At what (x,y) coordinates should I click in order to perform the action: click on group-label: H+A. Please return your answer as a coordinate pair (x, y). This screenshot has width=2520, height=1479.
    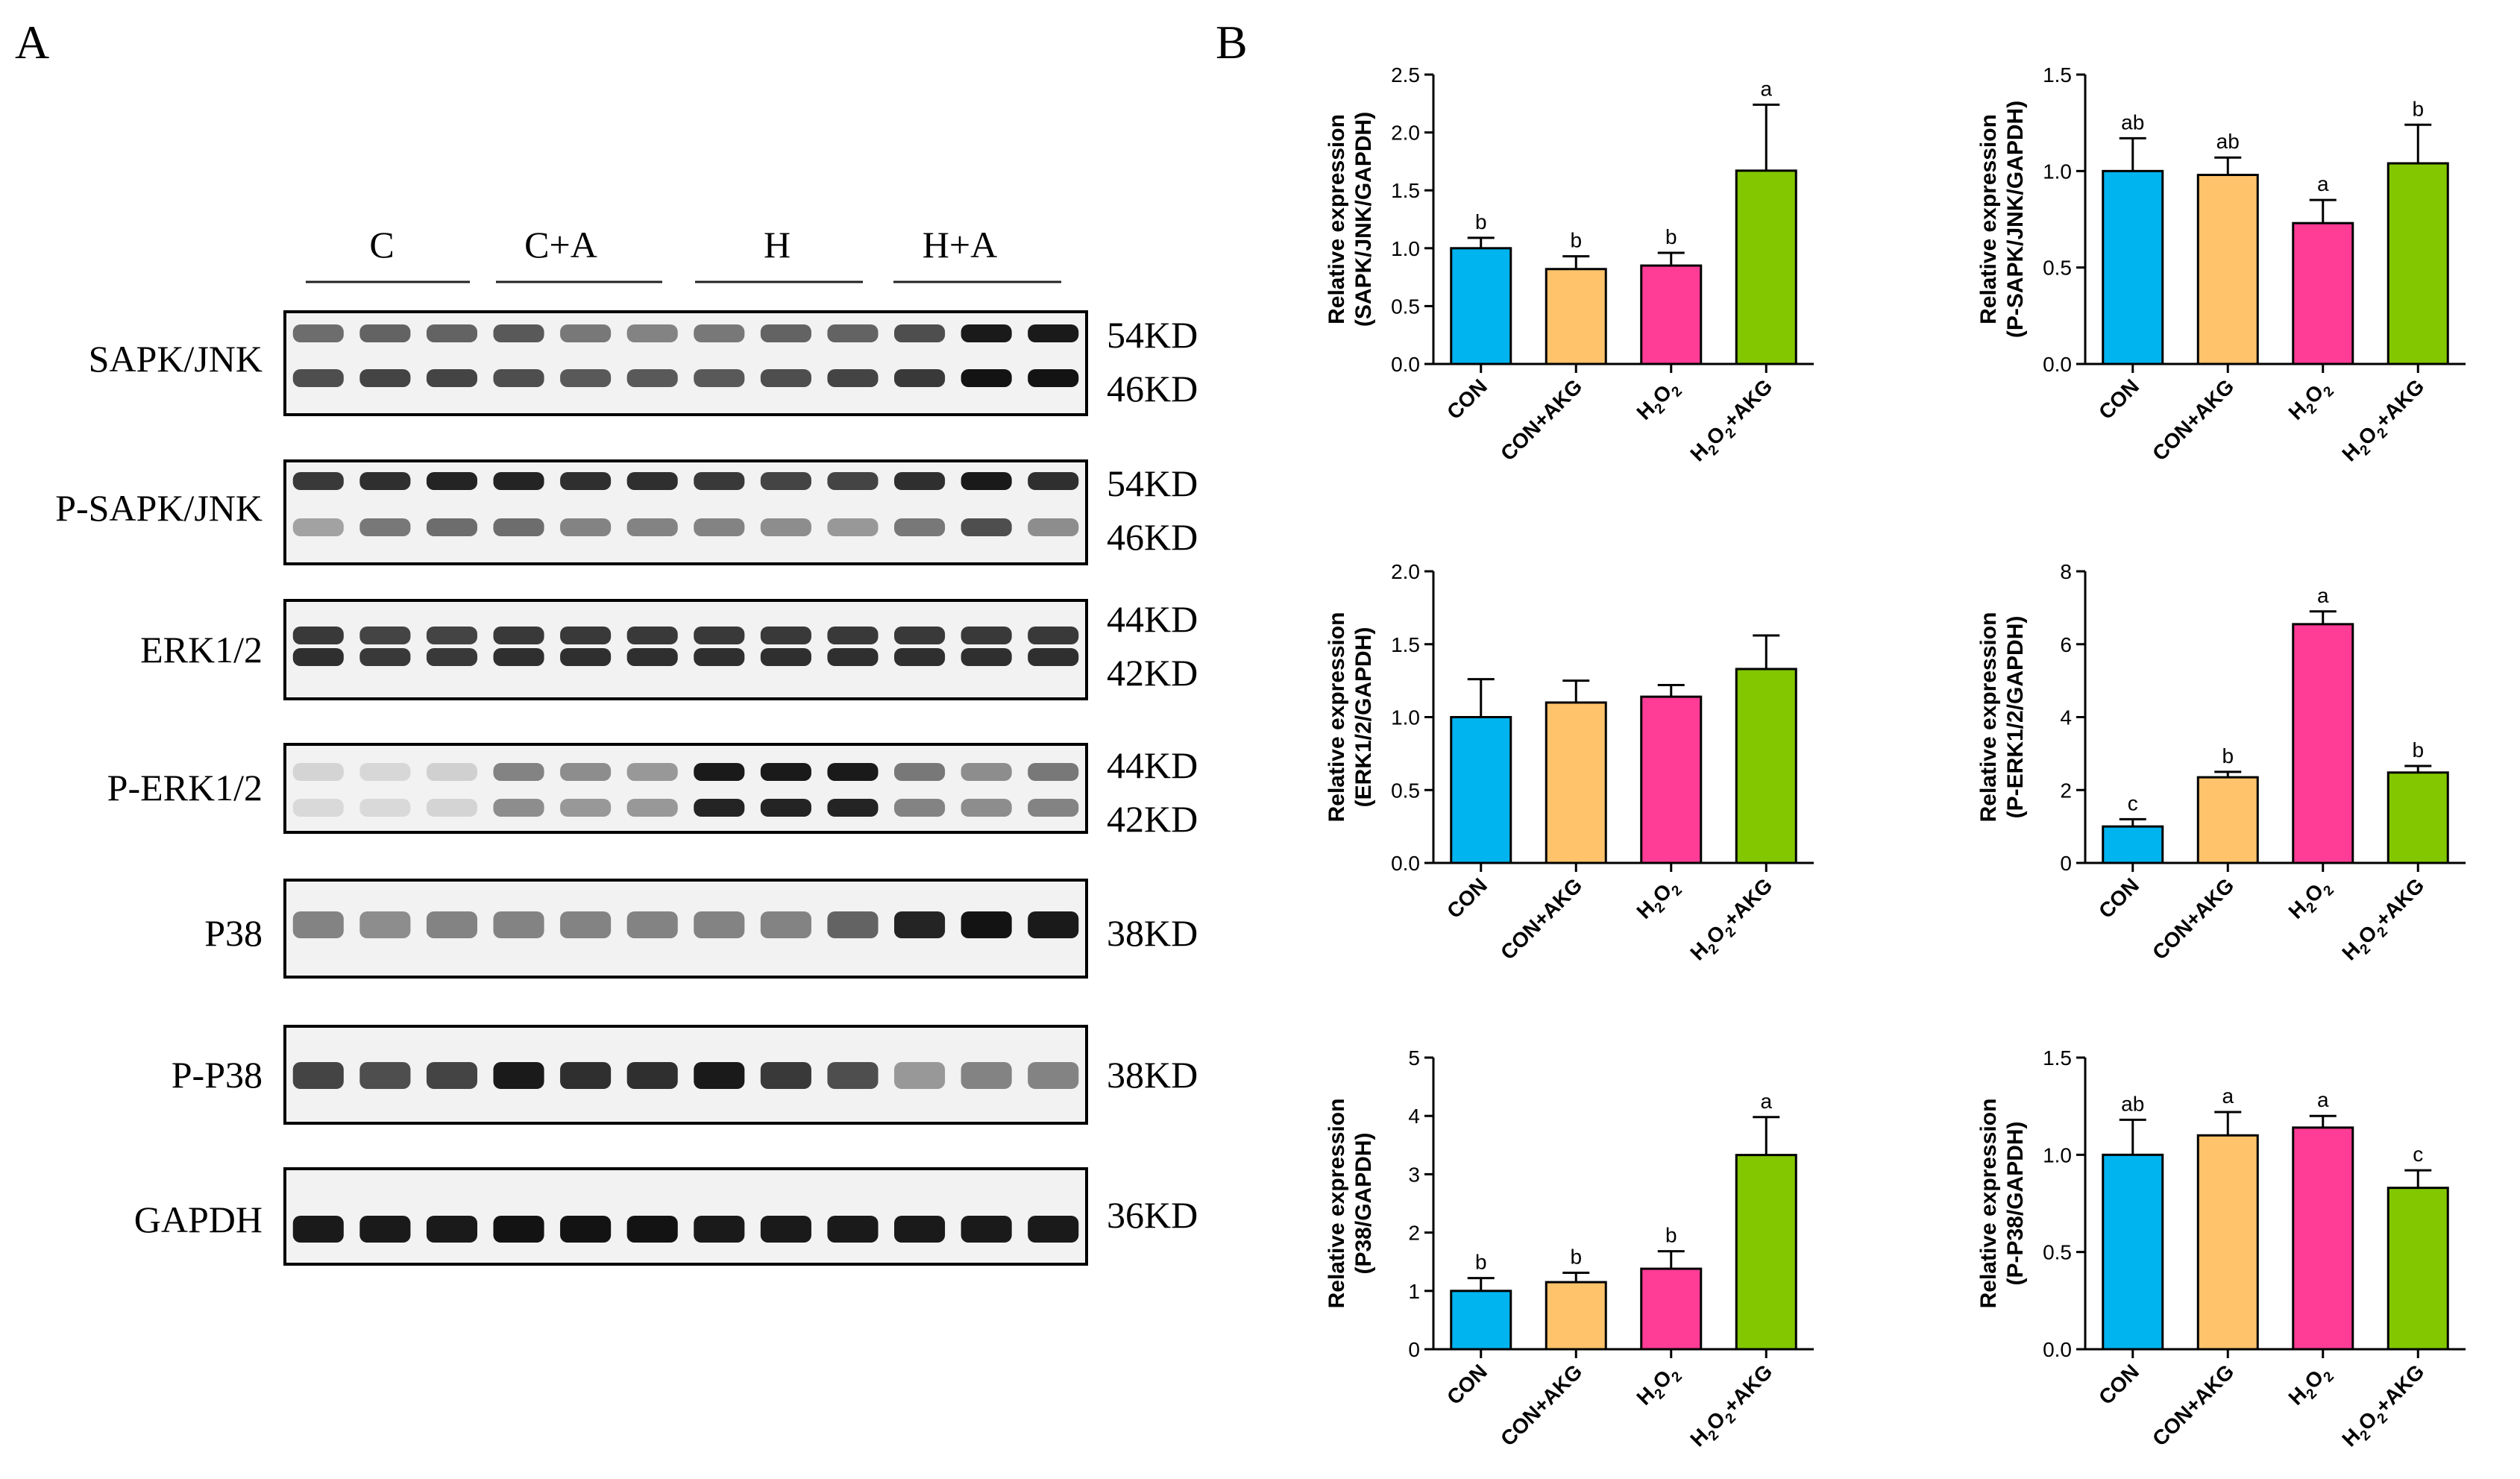
    Looking at the image, I should click on (960, 245).